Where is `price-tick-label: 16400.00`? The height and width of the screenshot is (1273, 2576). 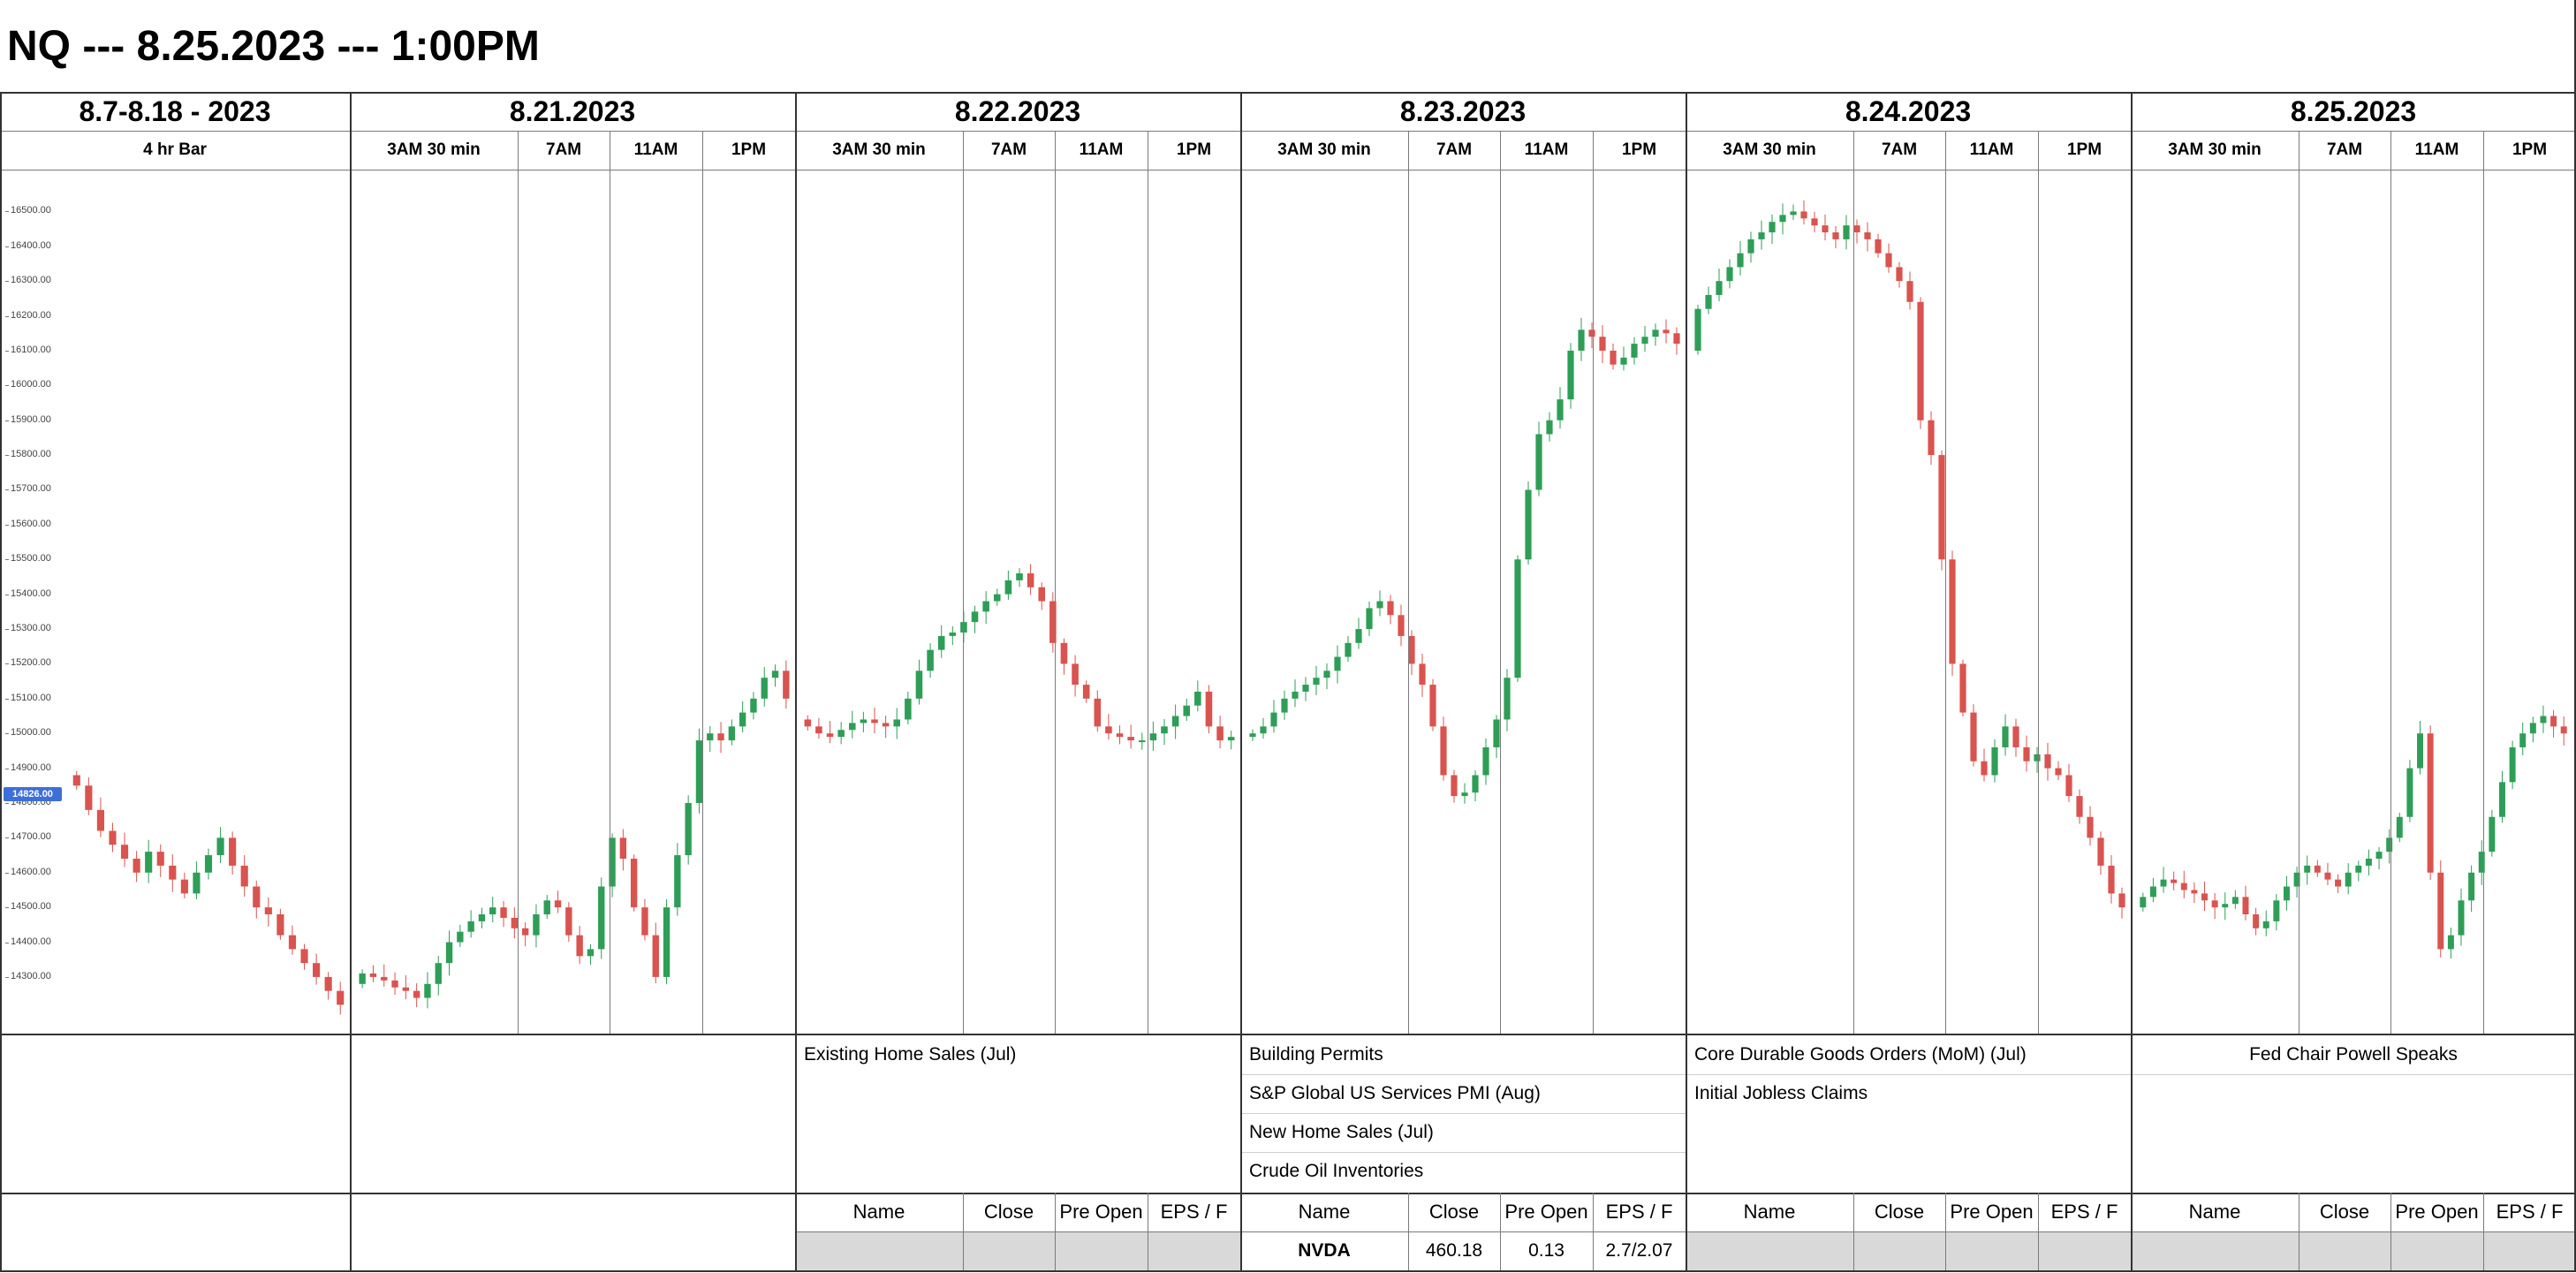 price-tick-label: 16400.00 is located at coordinates (31, 245).